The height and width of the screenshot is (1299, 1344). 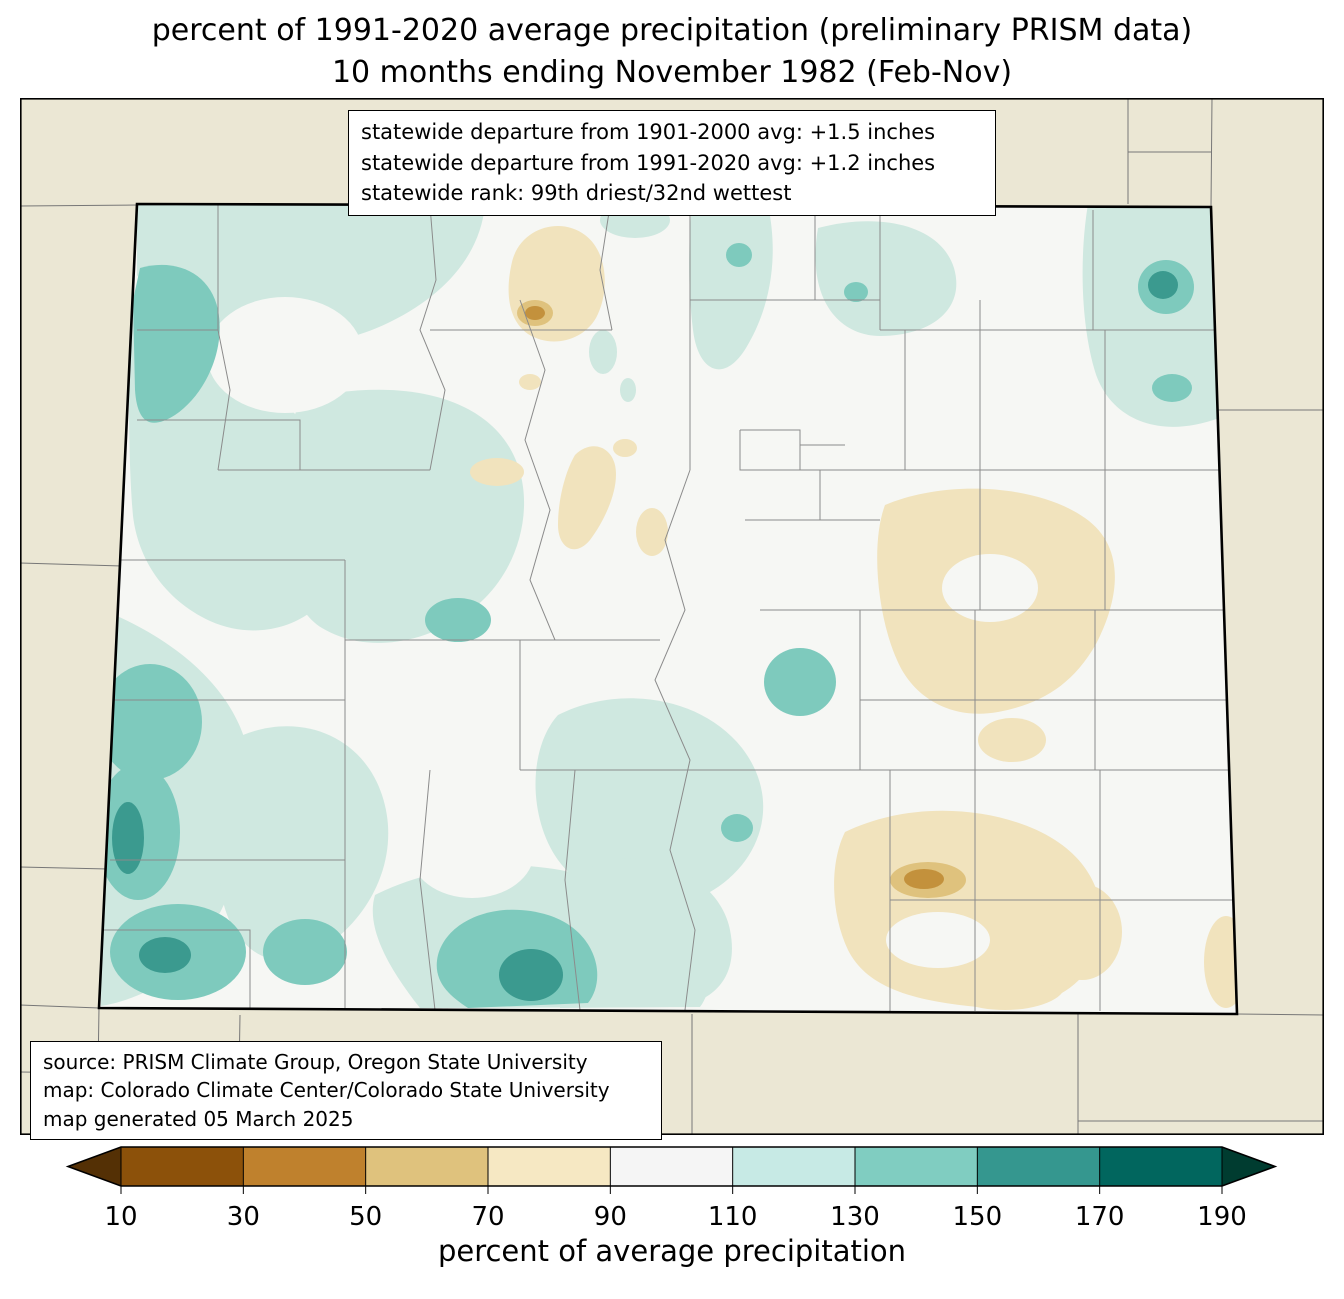 I want to click on svg-text: 50, so click(x=365, y=1217).